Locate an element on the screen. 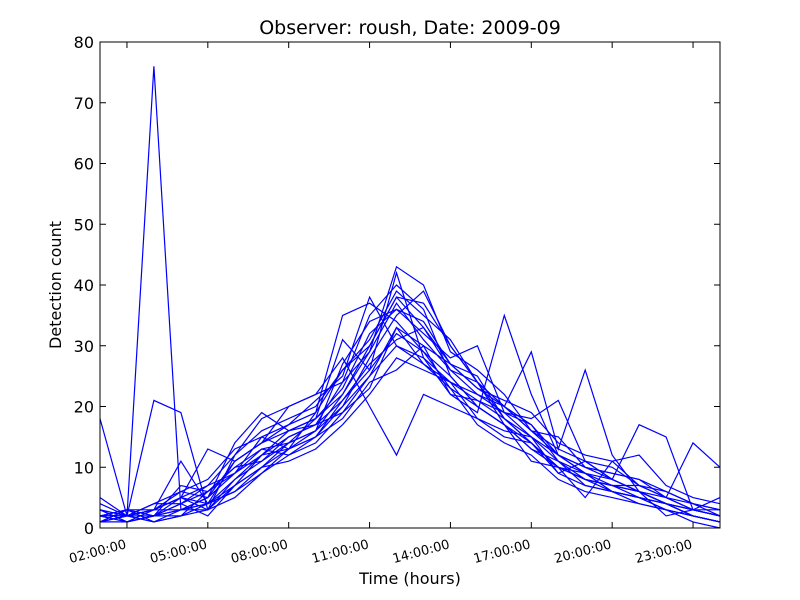  x-tick-label: 20:00:00 is located at coordinates (583, 552).